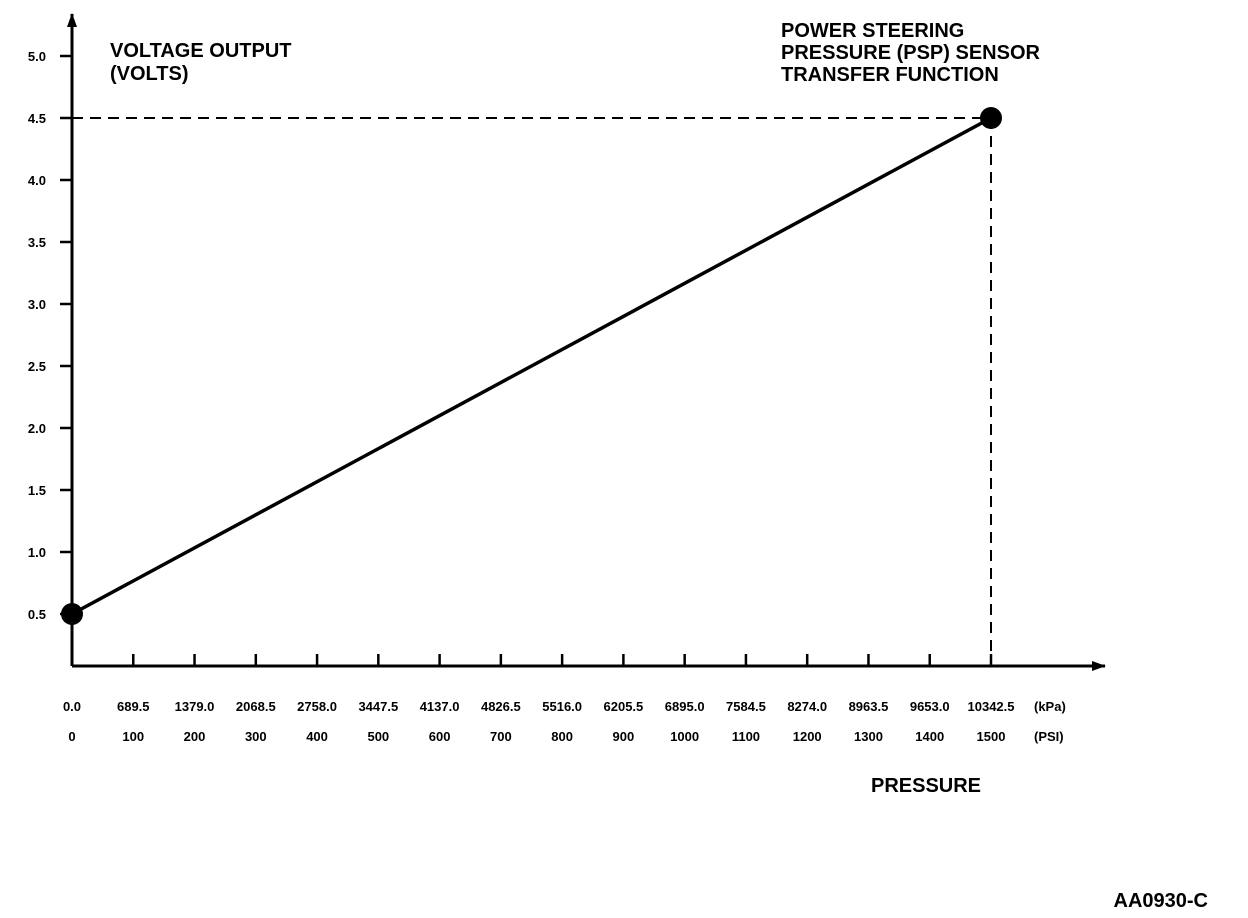 This screenshot has height=918, width=1248. I want to click on x-axis-label: PRESSURE, so click(926, 786).